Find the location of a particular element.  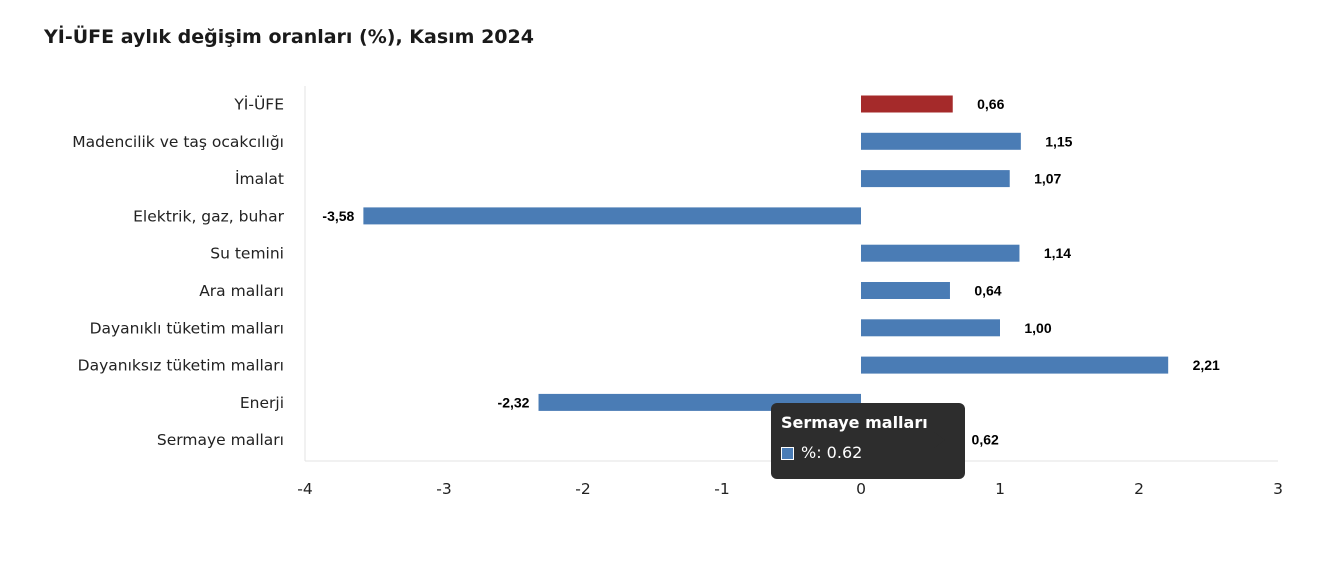

data-label: 0,62 is located at coordinates (985, 440).